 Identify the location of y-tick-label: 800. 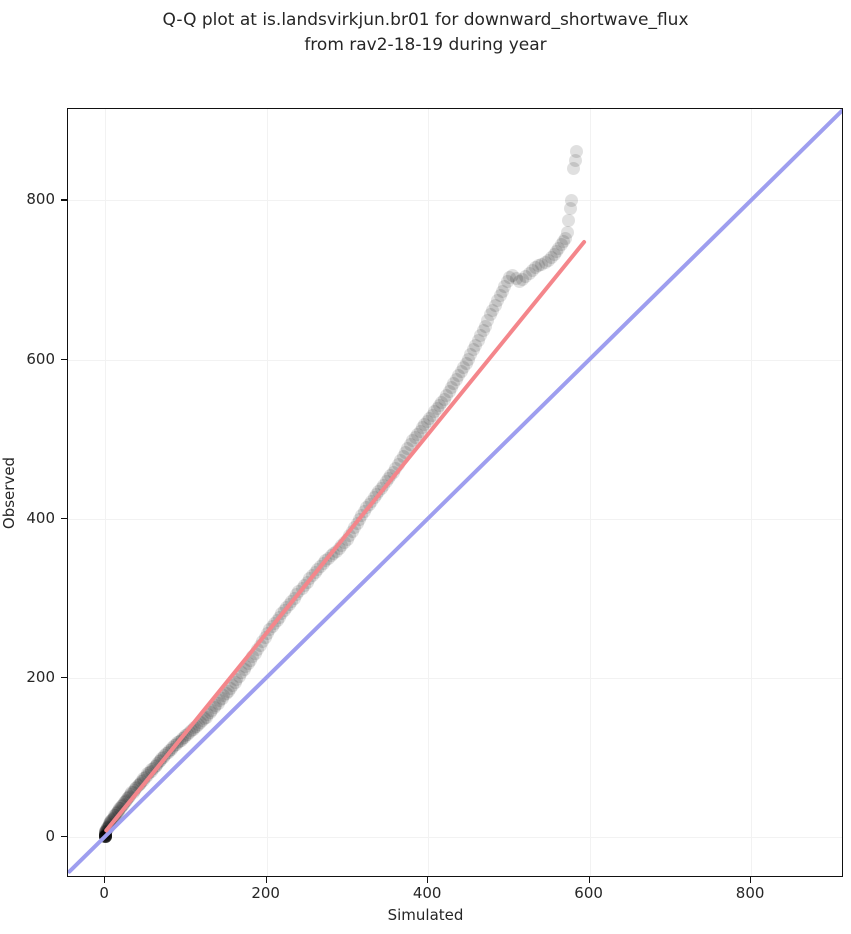
(40, 199).